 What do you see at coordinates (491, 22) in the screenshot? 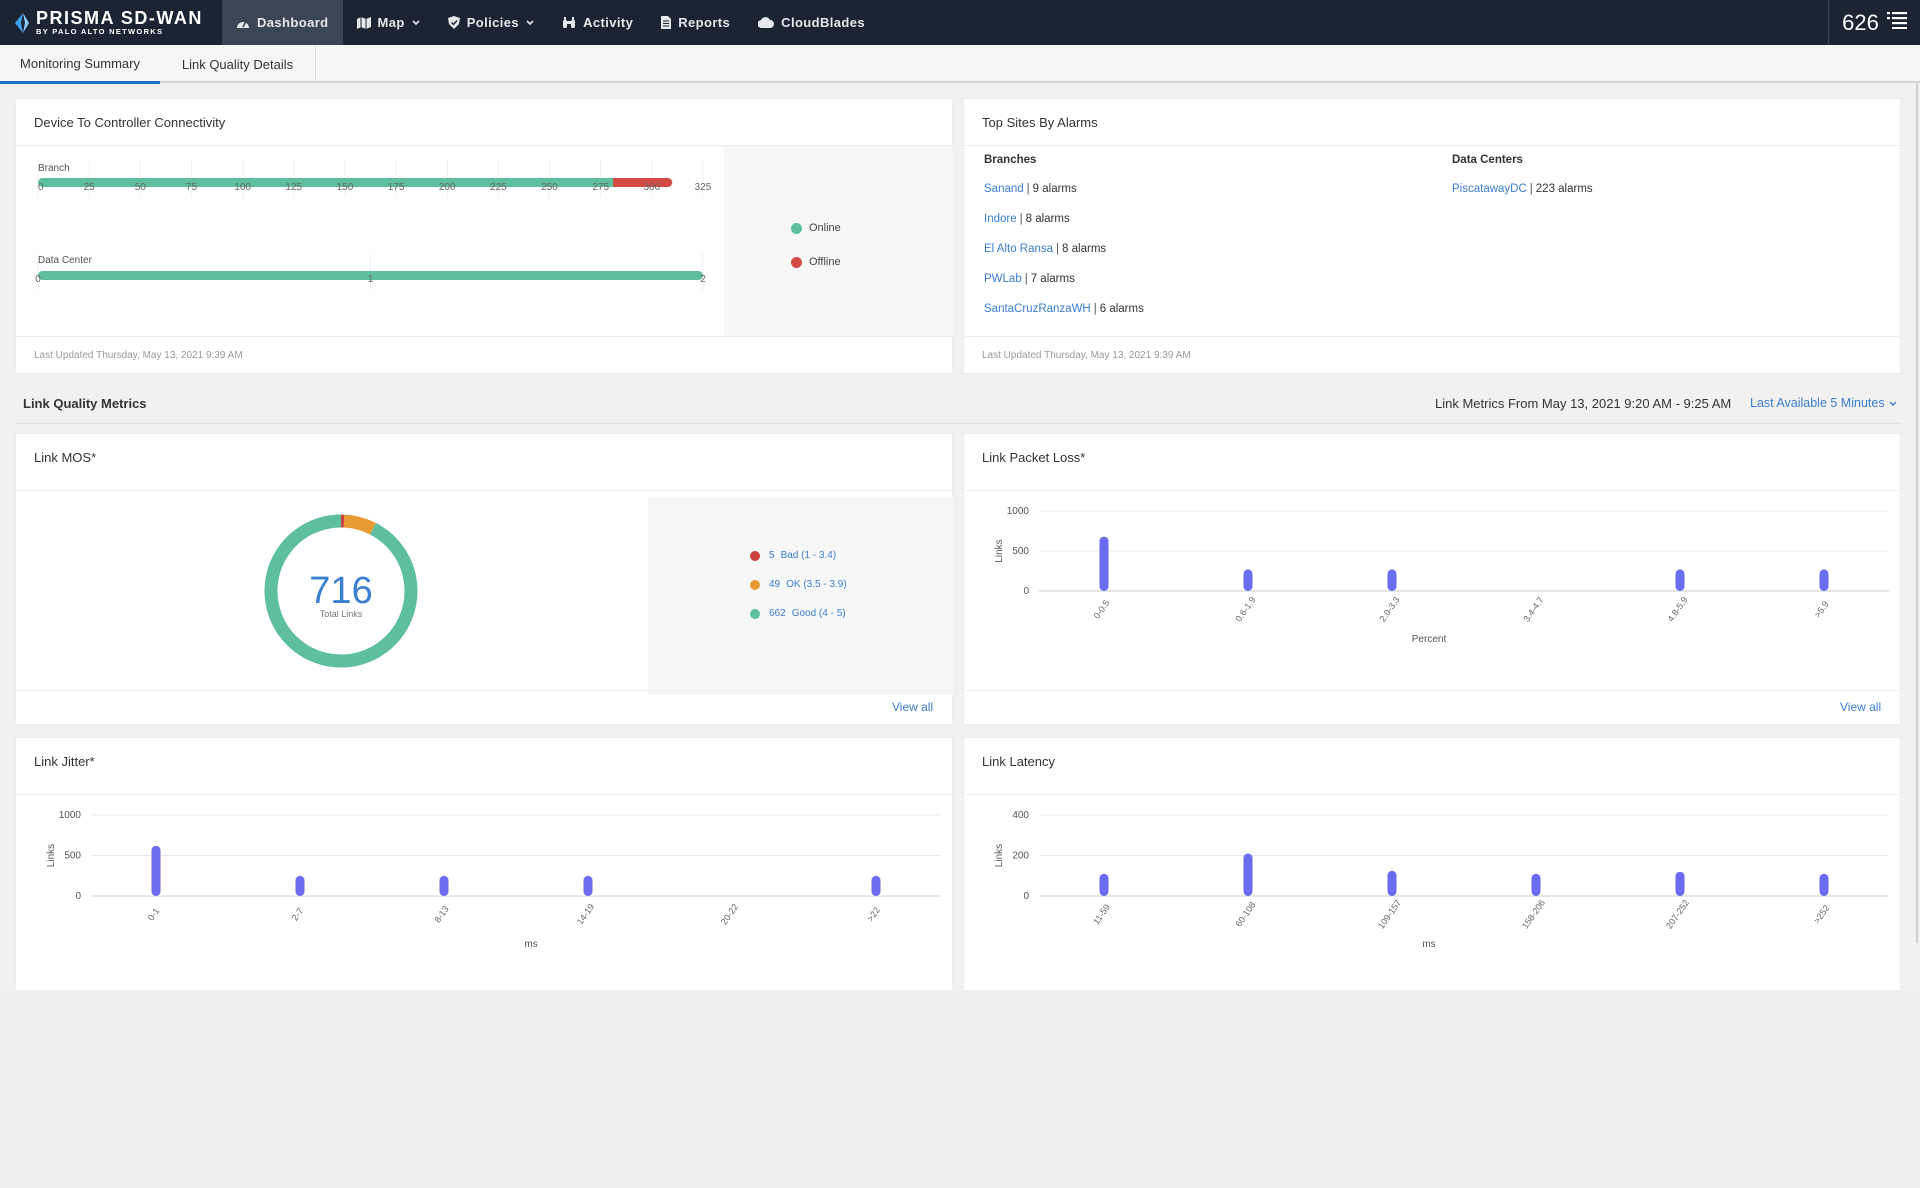
I see `nav-policies: Policies` at bounding box center [491, 22].